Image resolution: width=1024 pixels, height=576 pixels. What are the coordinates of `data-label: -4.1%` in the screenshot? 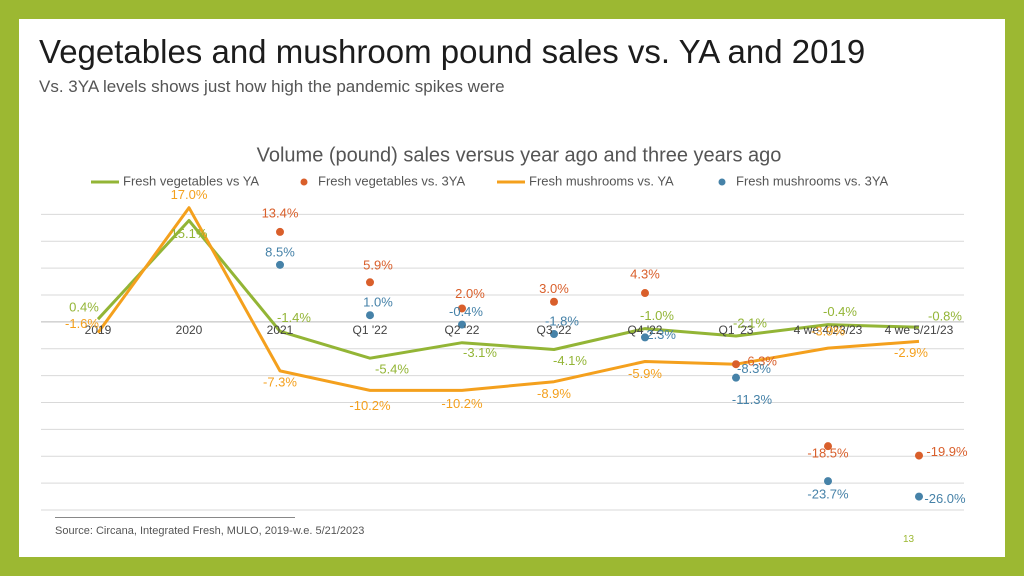 It's located at (570, 360).